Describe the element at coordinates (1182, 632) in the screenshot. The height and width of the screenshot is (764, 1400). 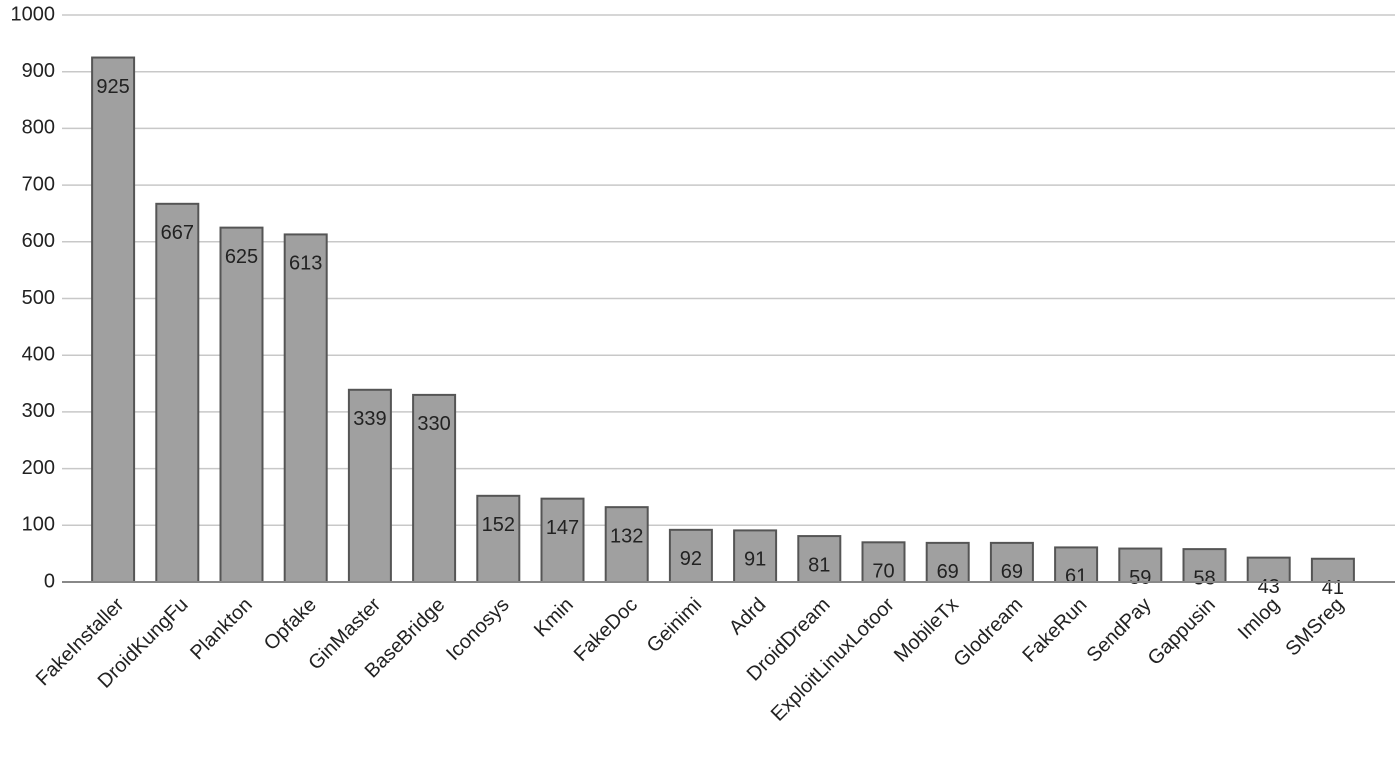
I see `x-tick-label: Gappusin` at that location.